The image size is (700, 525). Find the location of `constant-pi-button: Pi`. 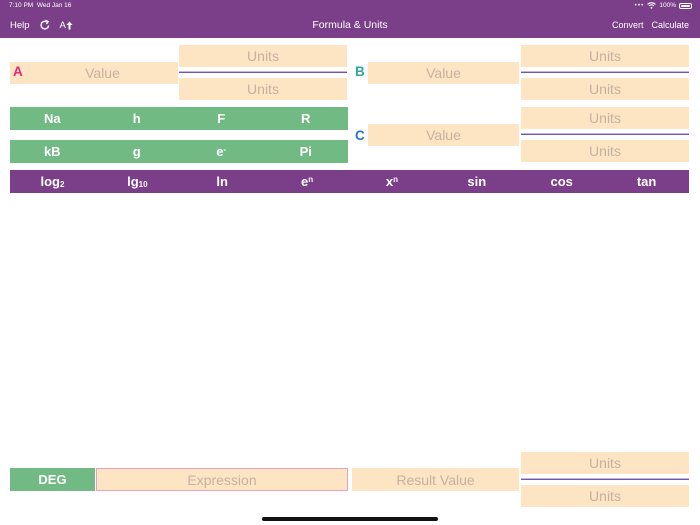

constant-pi-button: Pi is located at coordinates (305, 151).